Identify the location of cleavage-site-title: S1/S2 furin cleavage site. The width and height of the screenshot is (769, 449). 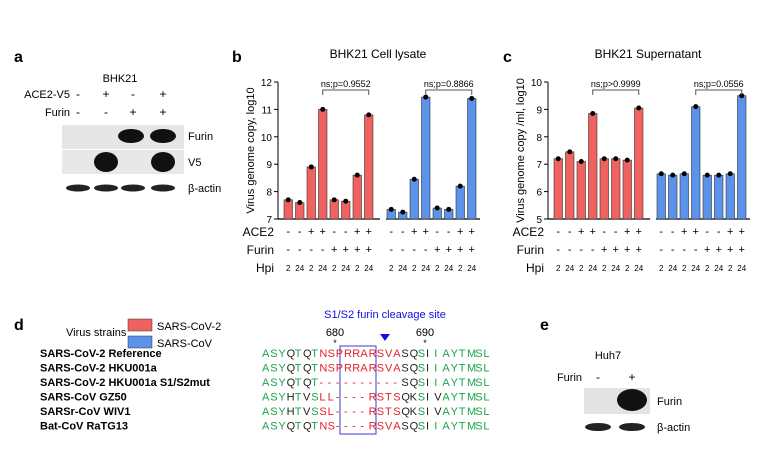
(385, 315).